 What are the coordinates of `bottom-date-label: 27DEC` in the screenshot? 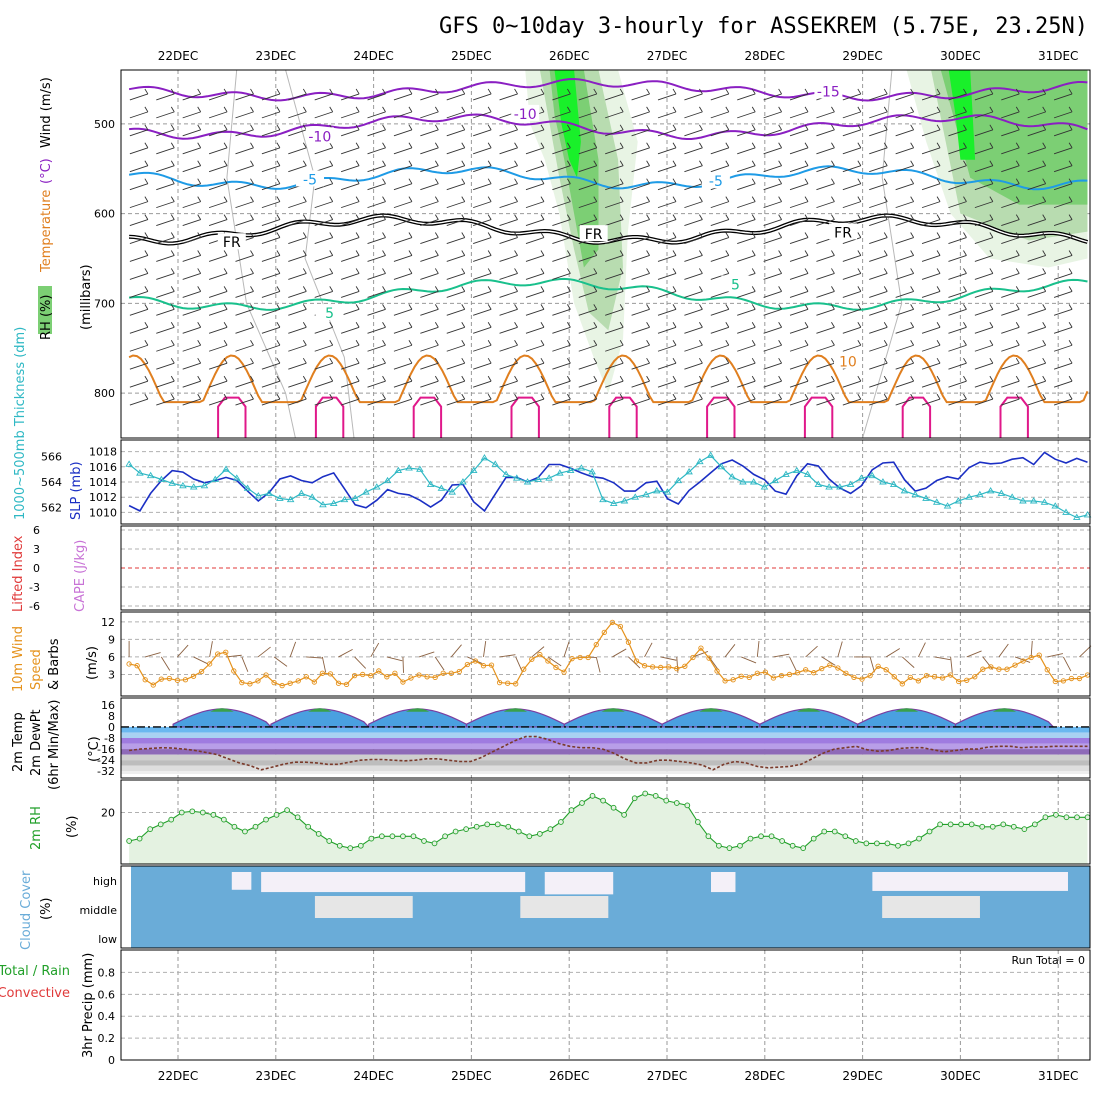 It's located at (667, 1076).